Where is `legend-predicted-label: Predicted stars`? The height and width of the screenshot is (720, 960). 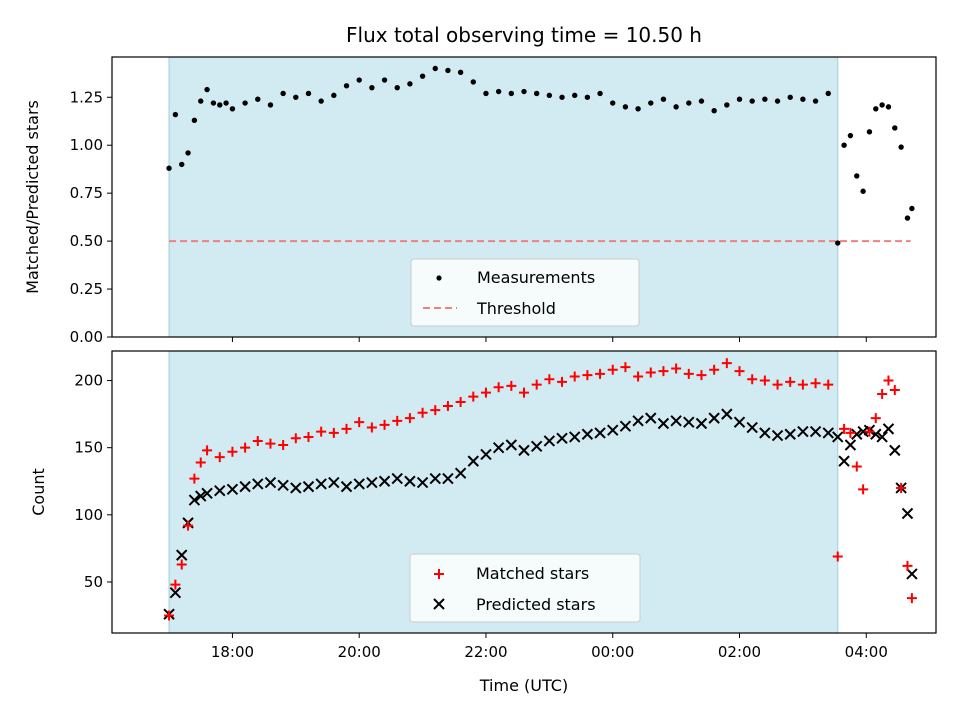
legend-predicted-label: Predicted stars is located at coordinates (536, 604).